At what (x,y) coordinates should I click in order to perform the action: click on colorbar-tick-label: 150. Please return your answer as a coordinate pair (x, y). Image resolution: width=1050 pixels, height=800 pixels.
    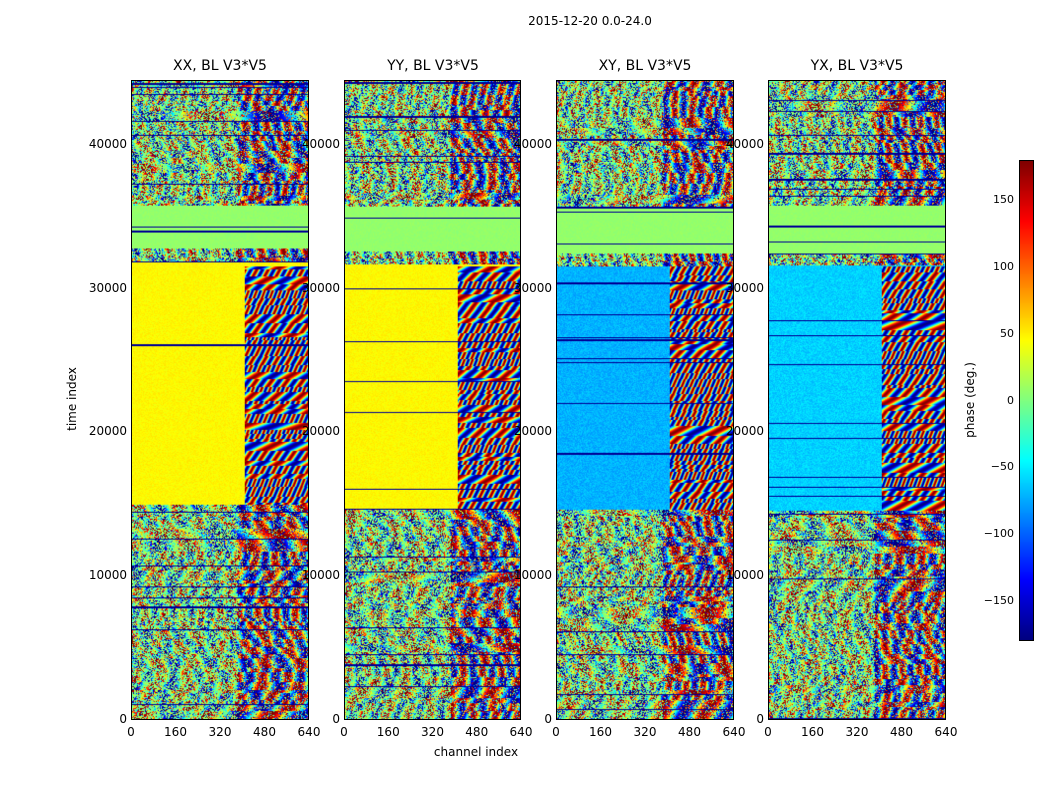
    Looking at the image, I should click on (1003, 200).